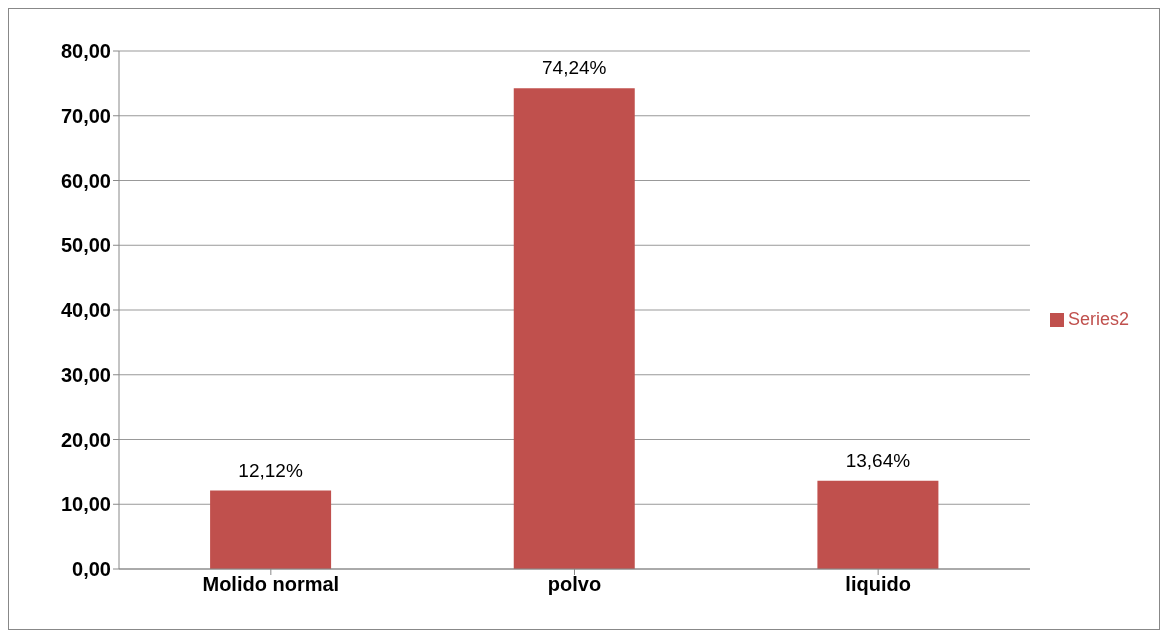 The image size is (1166, 637). Describe the element at coordinates (85, 245) in the screenshot. I see `y-tick-label: 50,00` at that location.